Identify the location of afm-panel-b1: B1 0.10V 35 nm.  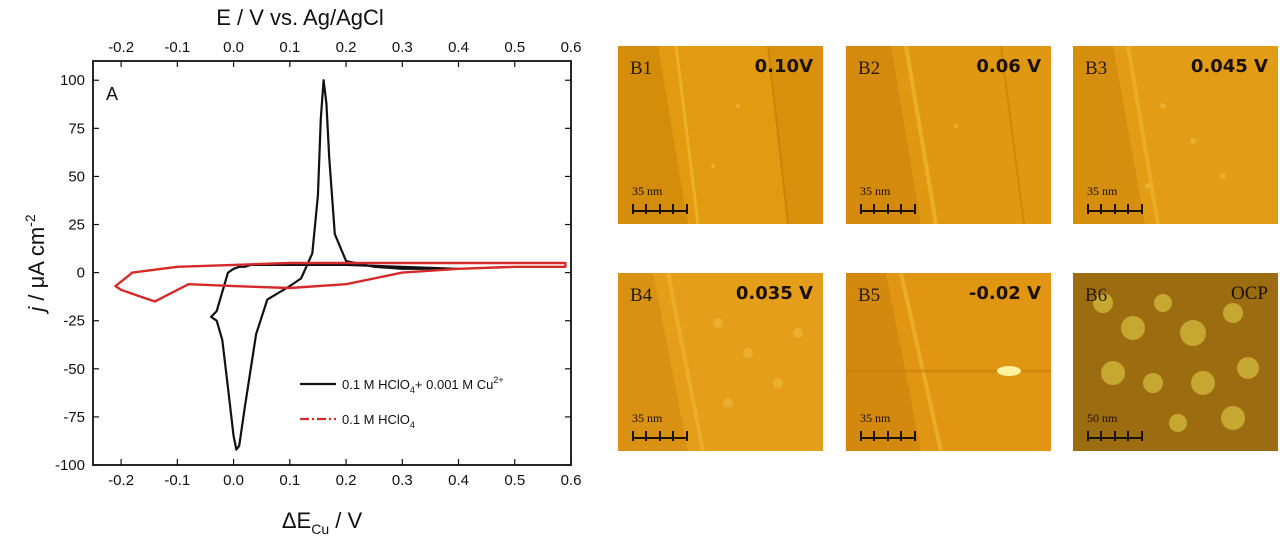
(720, 135).